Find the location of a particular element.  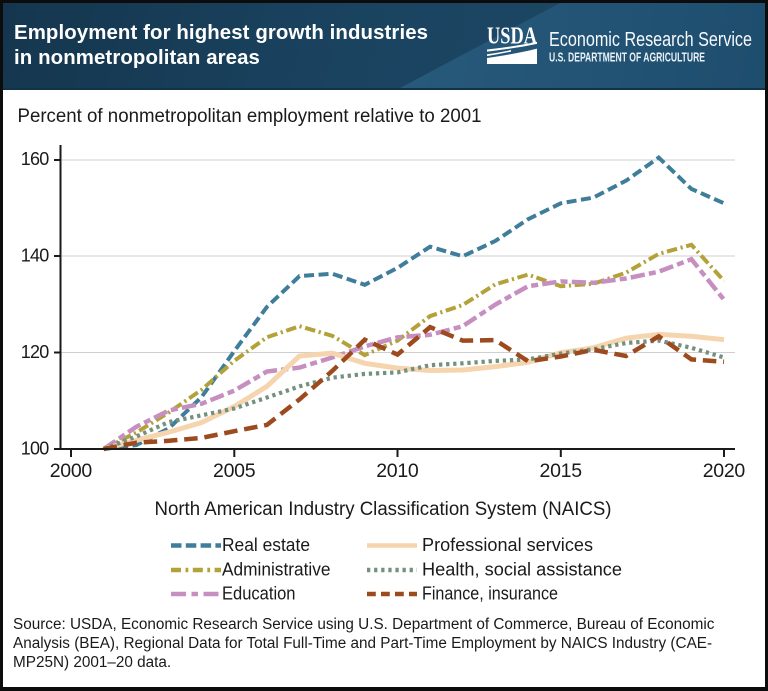

svg-text: Professional services is located at coordinates (507, 545).